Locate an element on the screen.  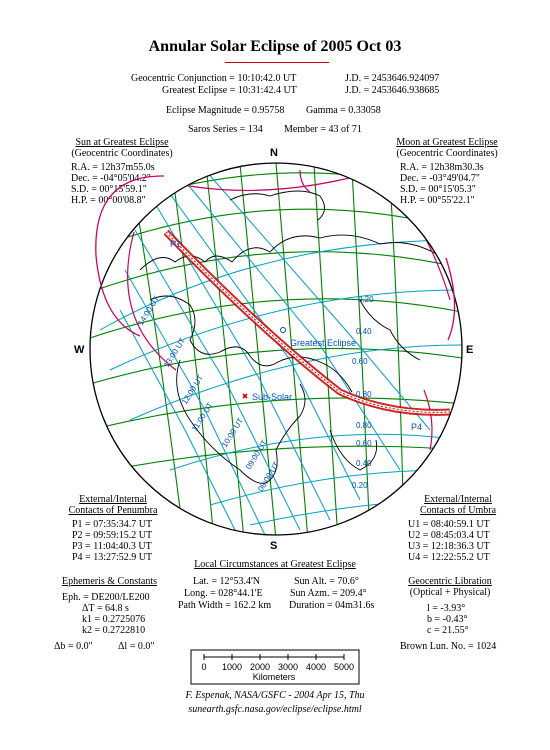
sun-dec: Dec. = -04°05'04.2" is located at coordinates (111, 178).